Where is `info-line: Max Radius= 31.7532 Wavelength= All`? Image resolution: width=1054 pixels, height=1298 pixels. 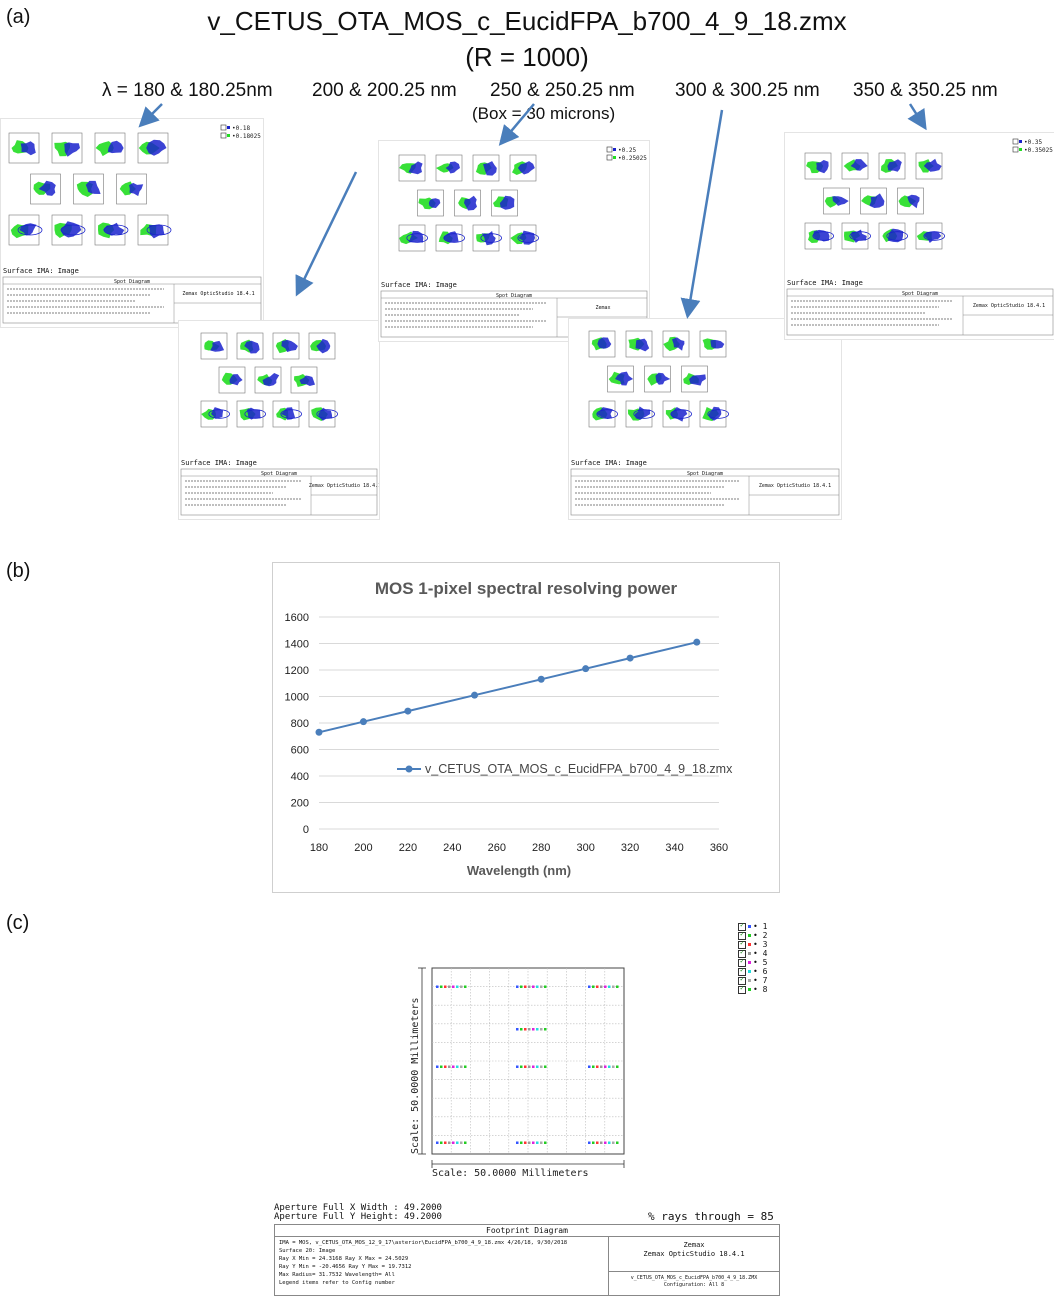
info-line: Max Radius= 31.7532 Wavelength= All is located at coordinates (337, 1275).